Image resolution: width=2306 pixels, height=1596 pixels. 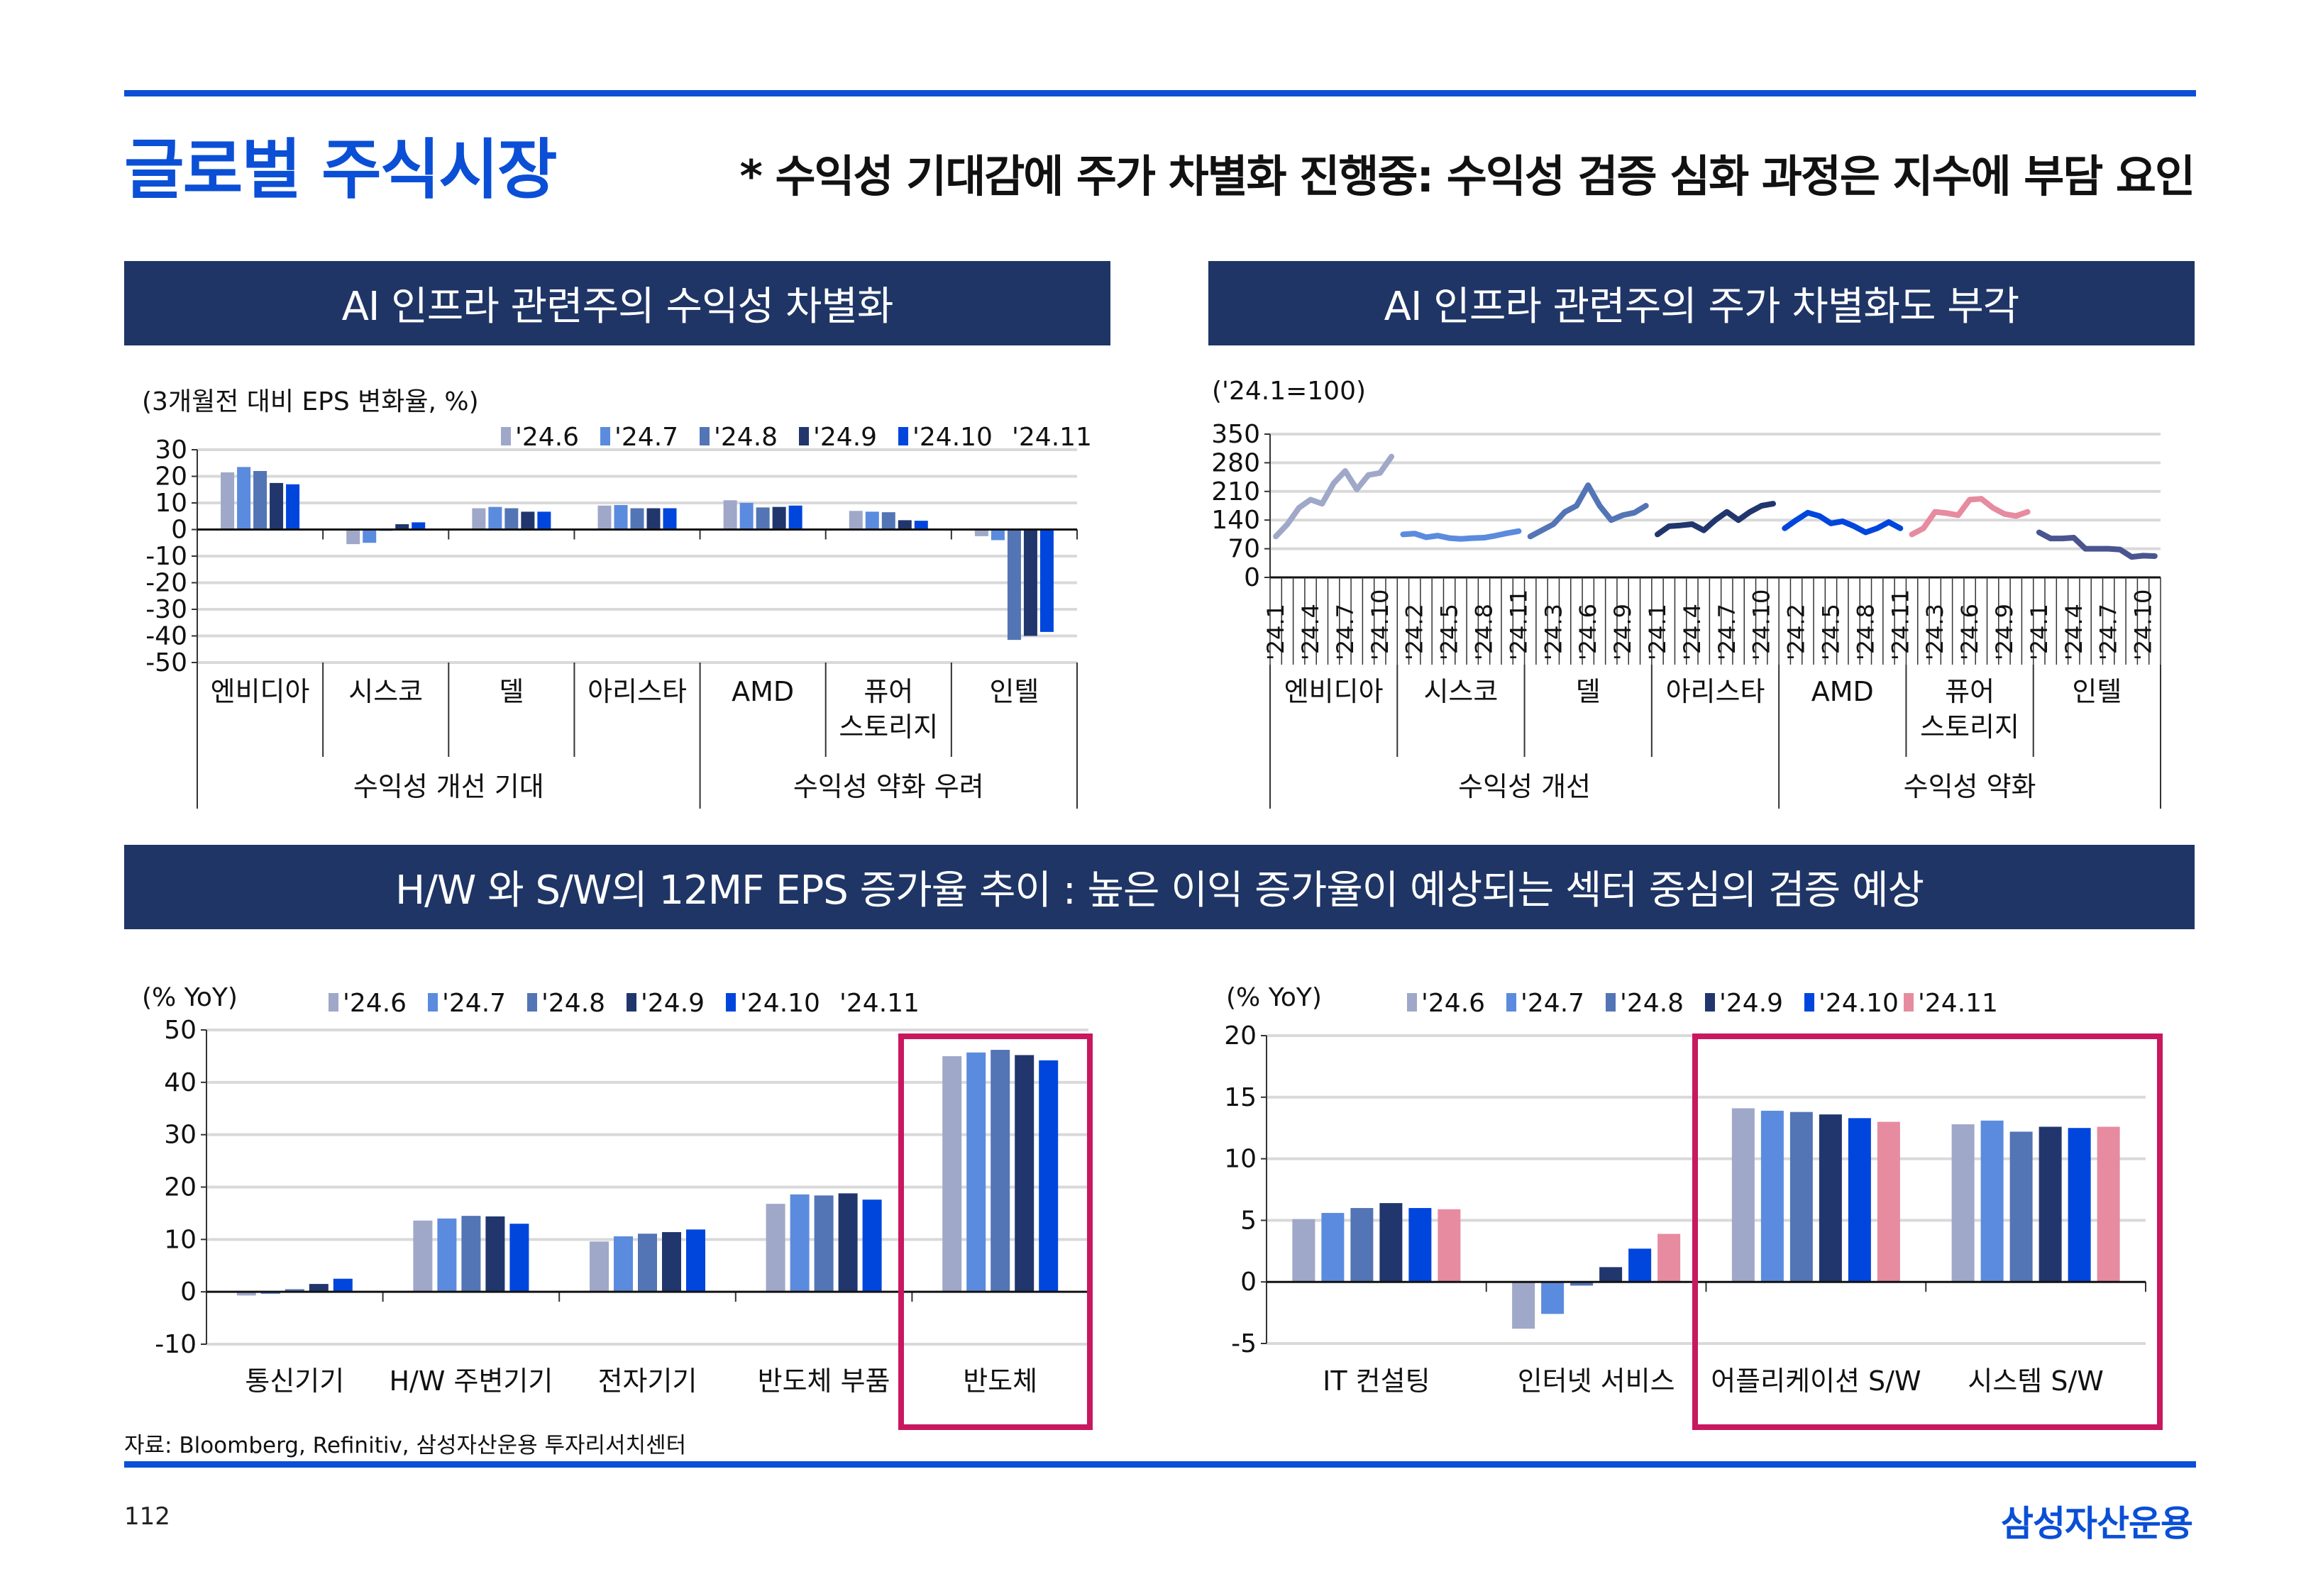 What do you see at coordinates (1274, 997) in the screenshot?
I see `unit-label: (% YoY)` at bounding box center [1274, 997].